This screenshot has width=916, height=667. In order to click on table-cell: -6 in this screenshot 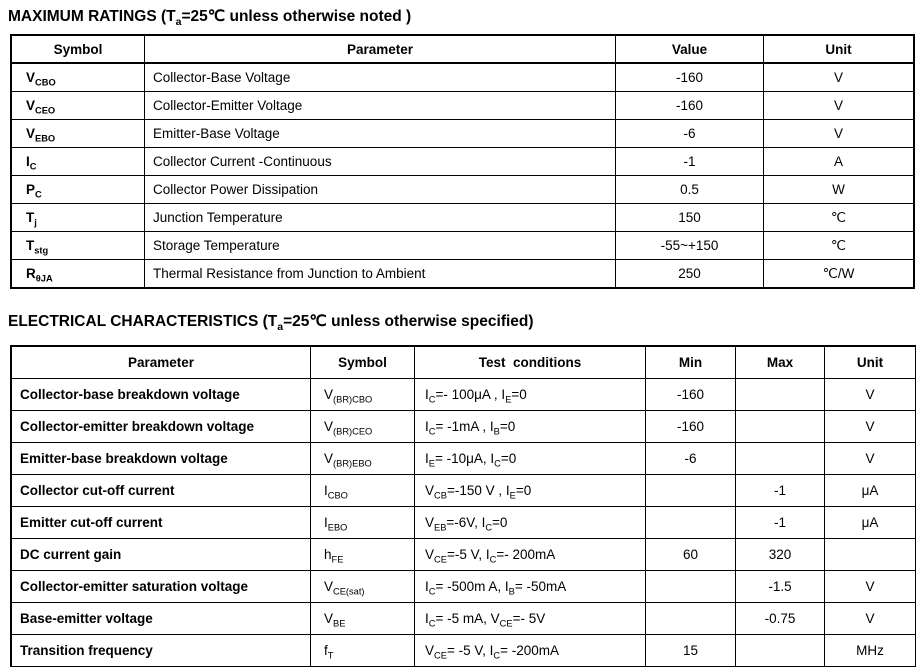, I will do `click(690, 458)`.